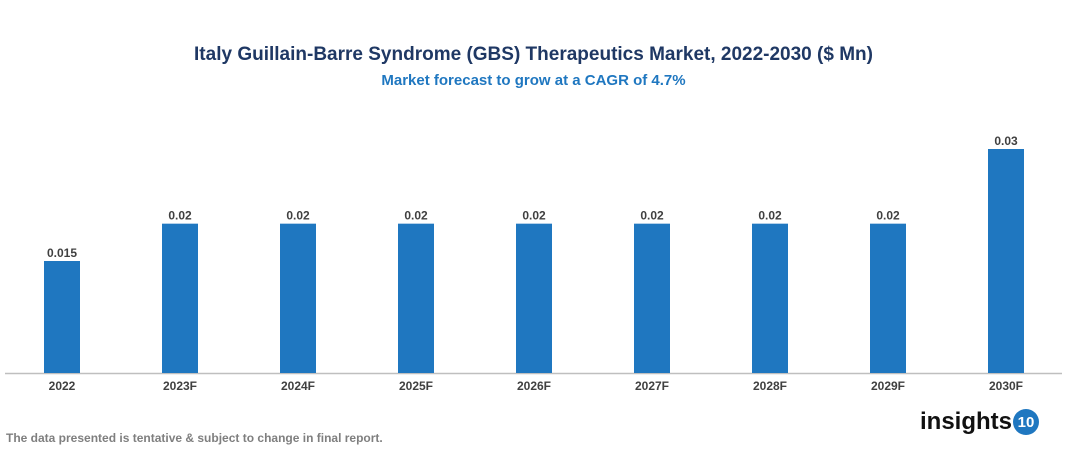 The height and width of the screenshot is (454, 1067). What do you see at coordinates (1006, 141) in the screenshot?
I see `data-label: 0.03` at bounding box center [1006, 141].